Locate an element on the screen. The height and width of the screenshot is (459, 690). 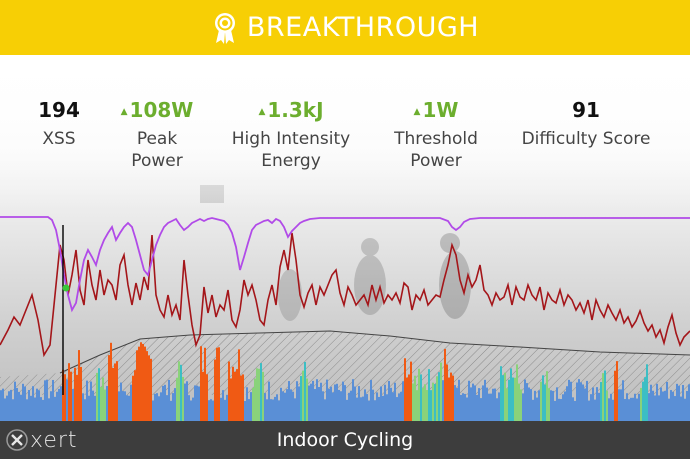
stat-value: 194 is located at coordinates (59, 110).